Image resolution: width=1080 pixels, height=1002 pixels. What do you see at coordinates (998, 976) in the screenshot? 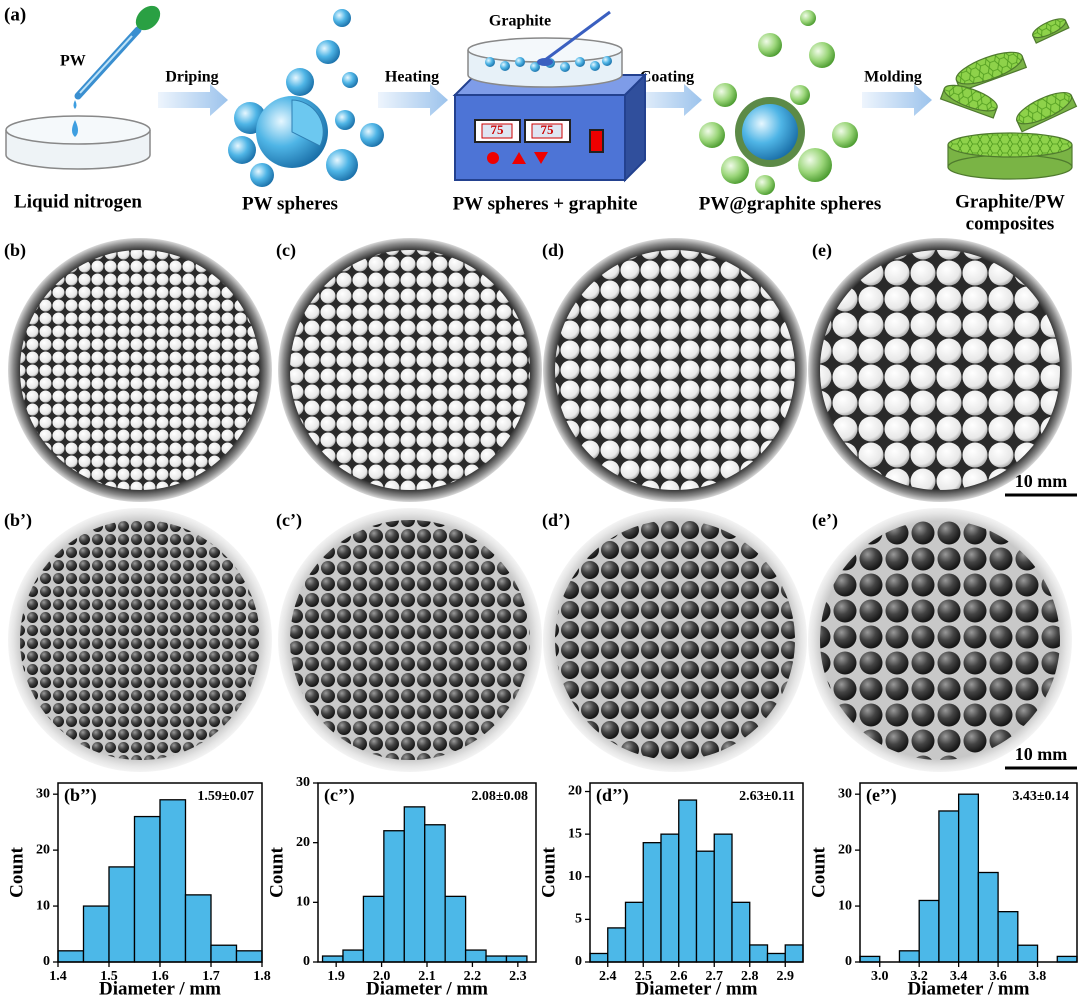
I see `x-tick-label: 3.6` at bounding box center [998, 976].